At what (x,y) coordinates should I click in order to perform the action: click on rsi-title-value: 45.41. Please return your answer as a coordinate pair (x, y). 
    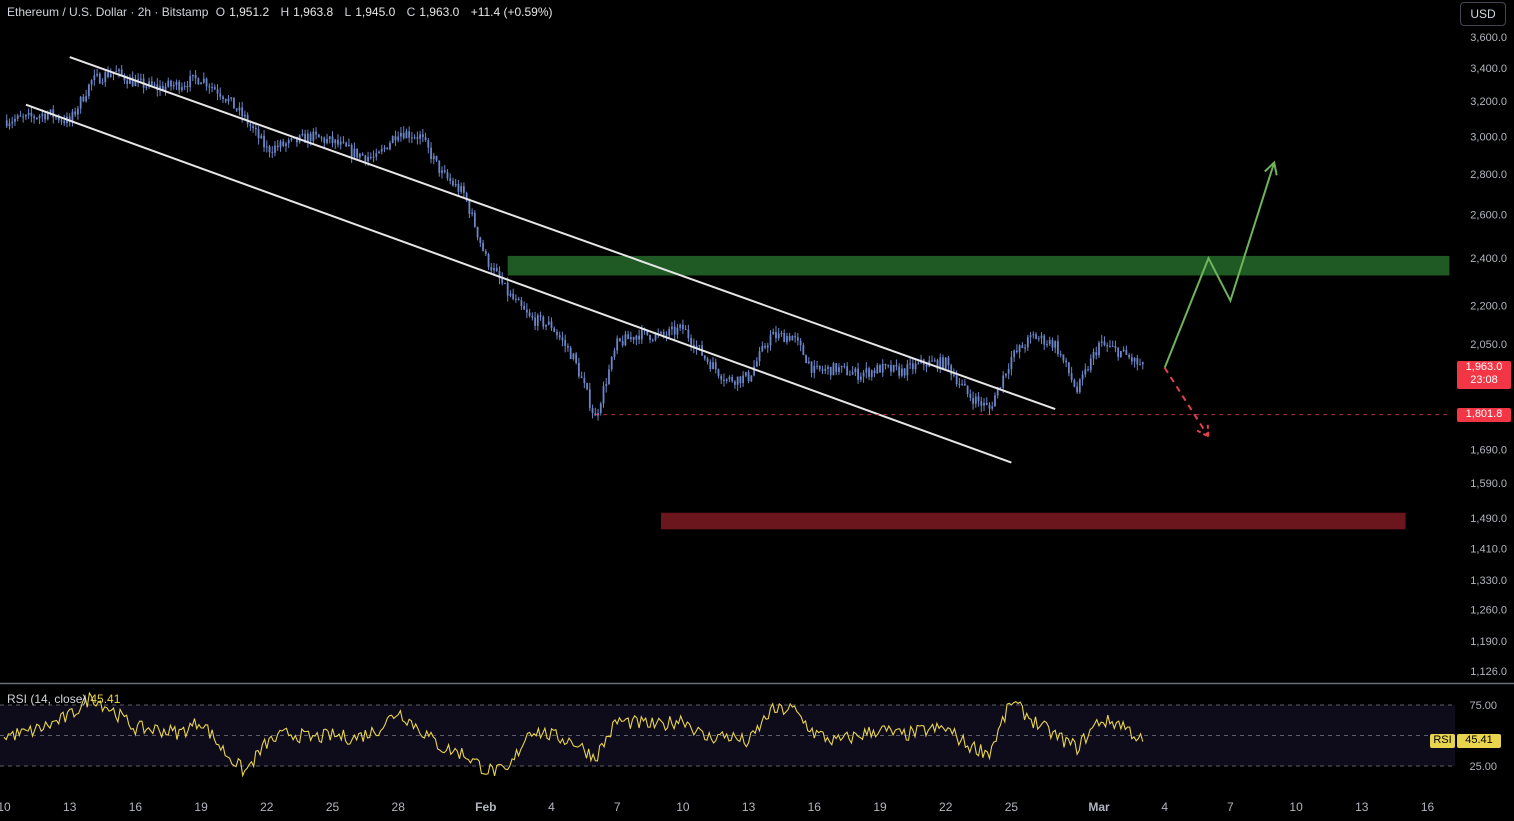
    Looking at the image, I should click on (105, 699).